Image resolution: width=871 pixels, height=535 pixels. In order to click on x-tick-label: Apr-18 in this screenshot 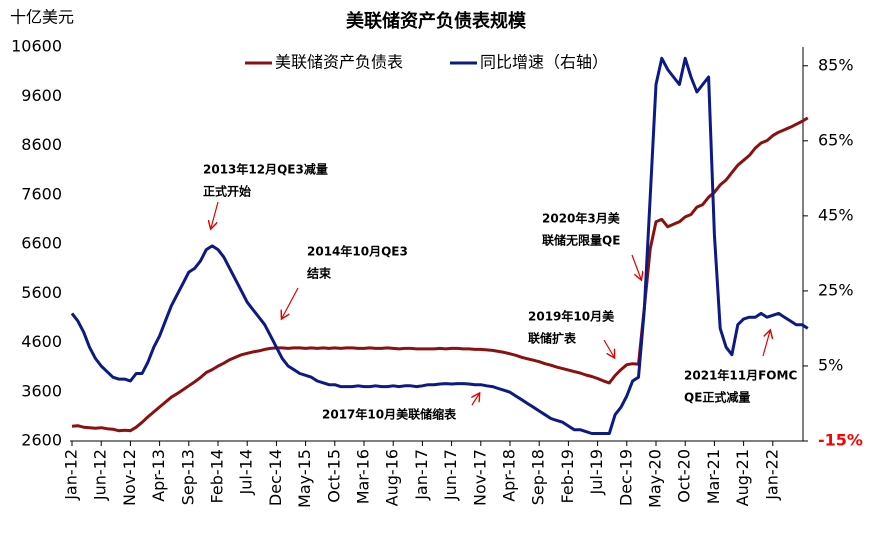, I will do `click(509, 475)`.